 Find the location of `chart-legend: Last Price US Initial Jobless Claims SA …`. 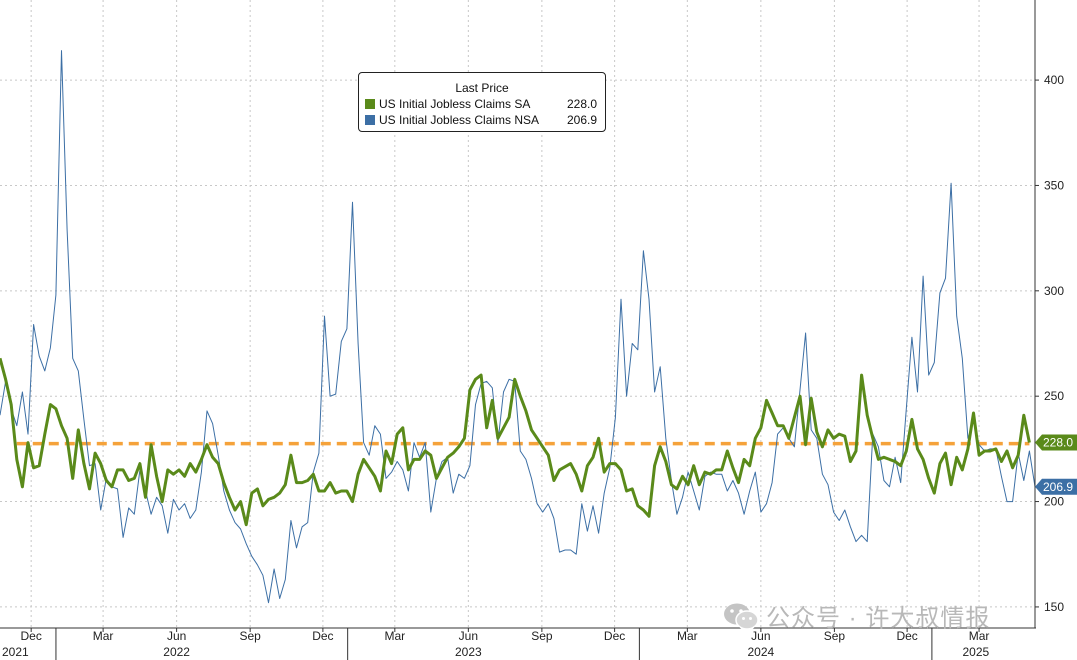

chart-legend: Last Price US Initial Jobless Claims SA … is located at coordinates (482, 102).